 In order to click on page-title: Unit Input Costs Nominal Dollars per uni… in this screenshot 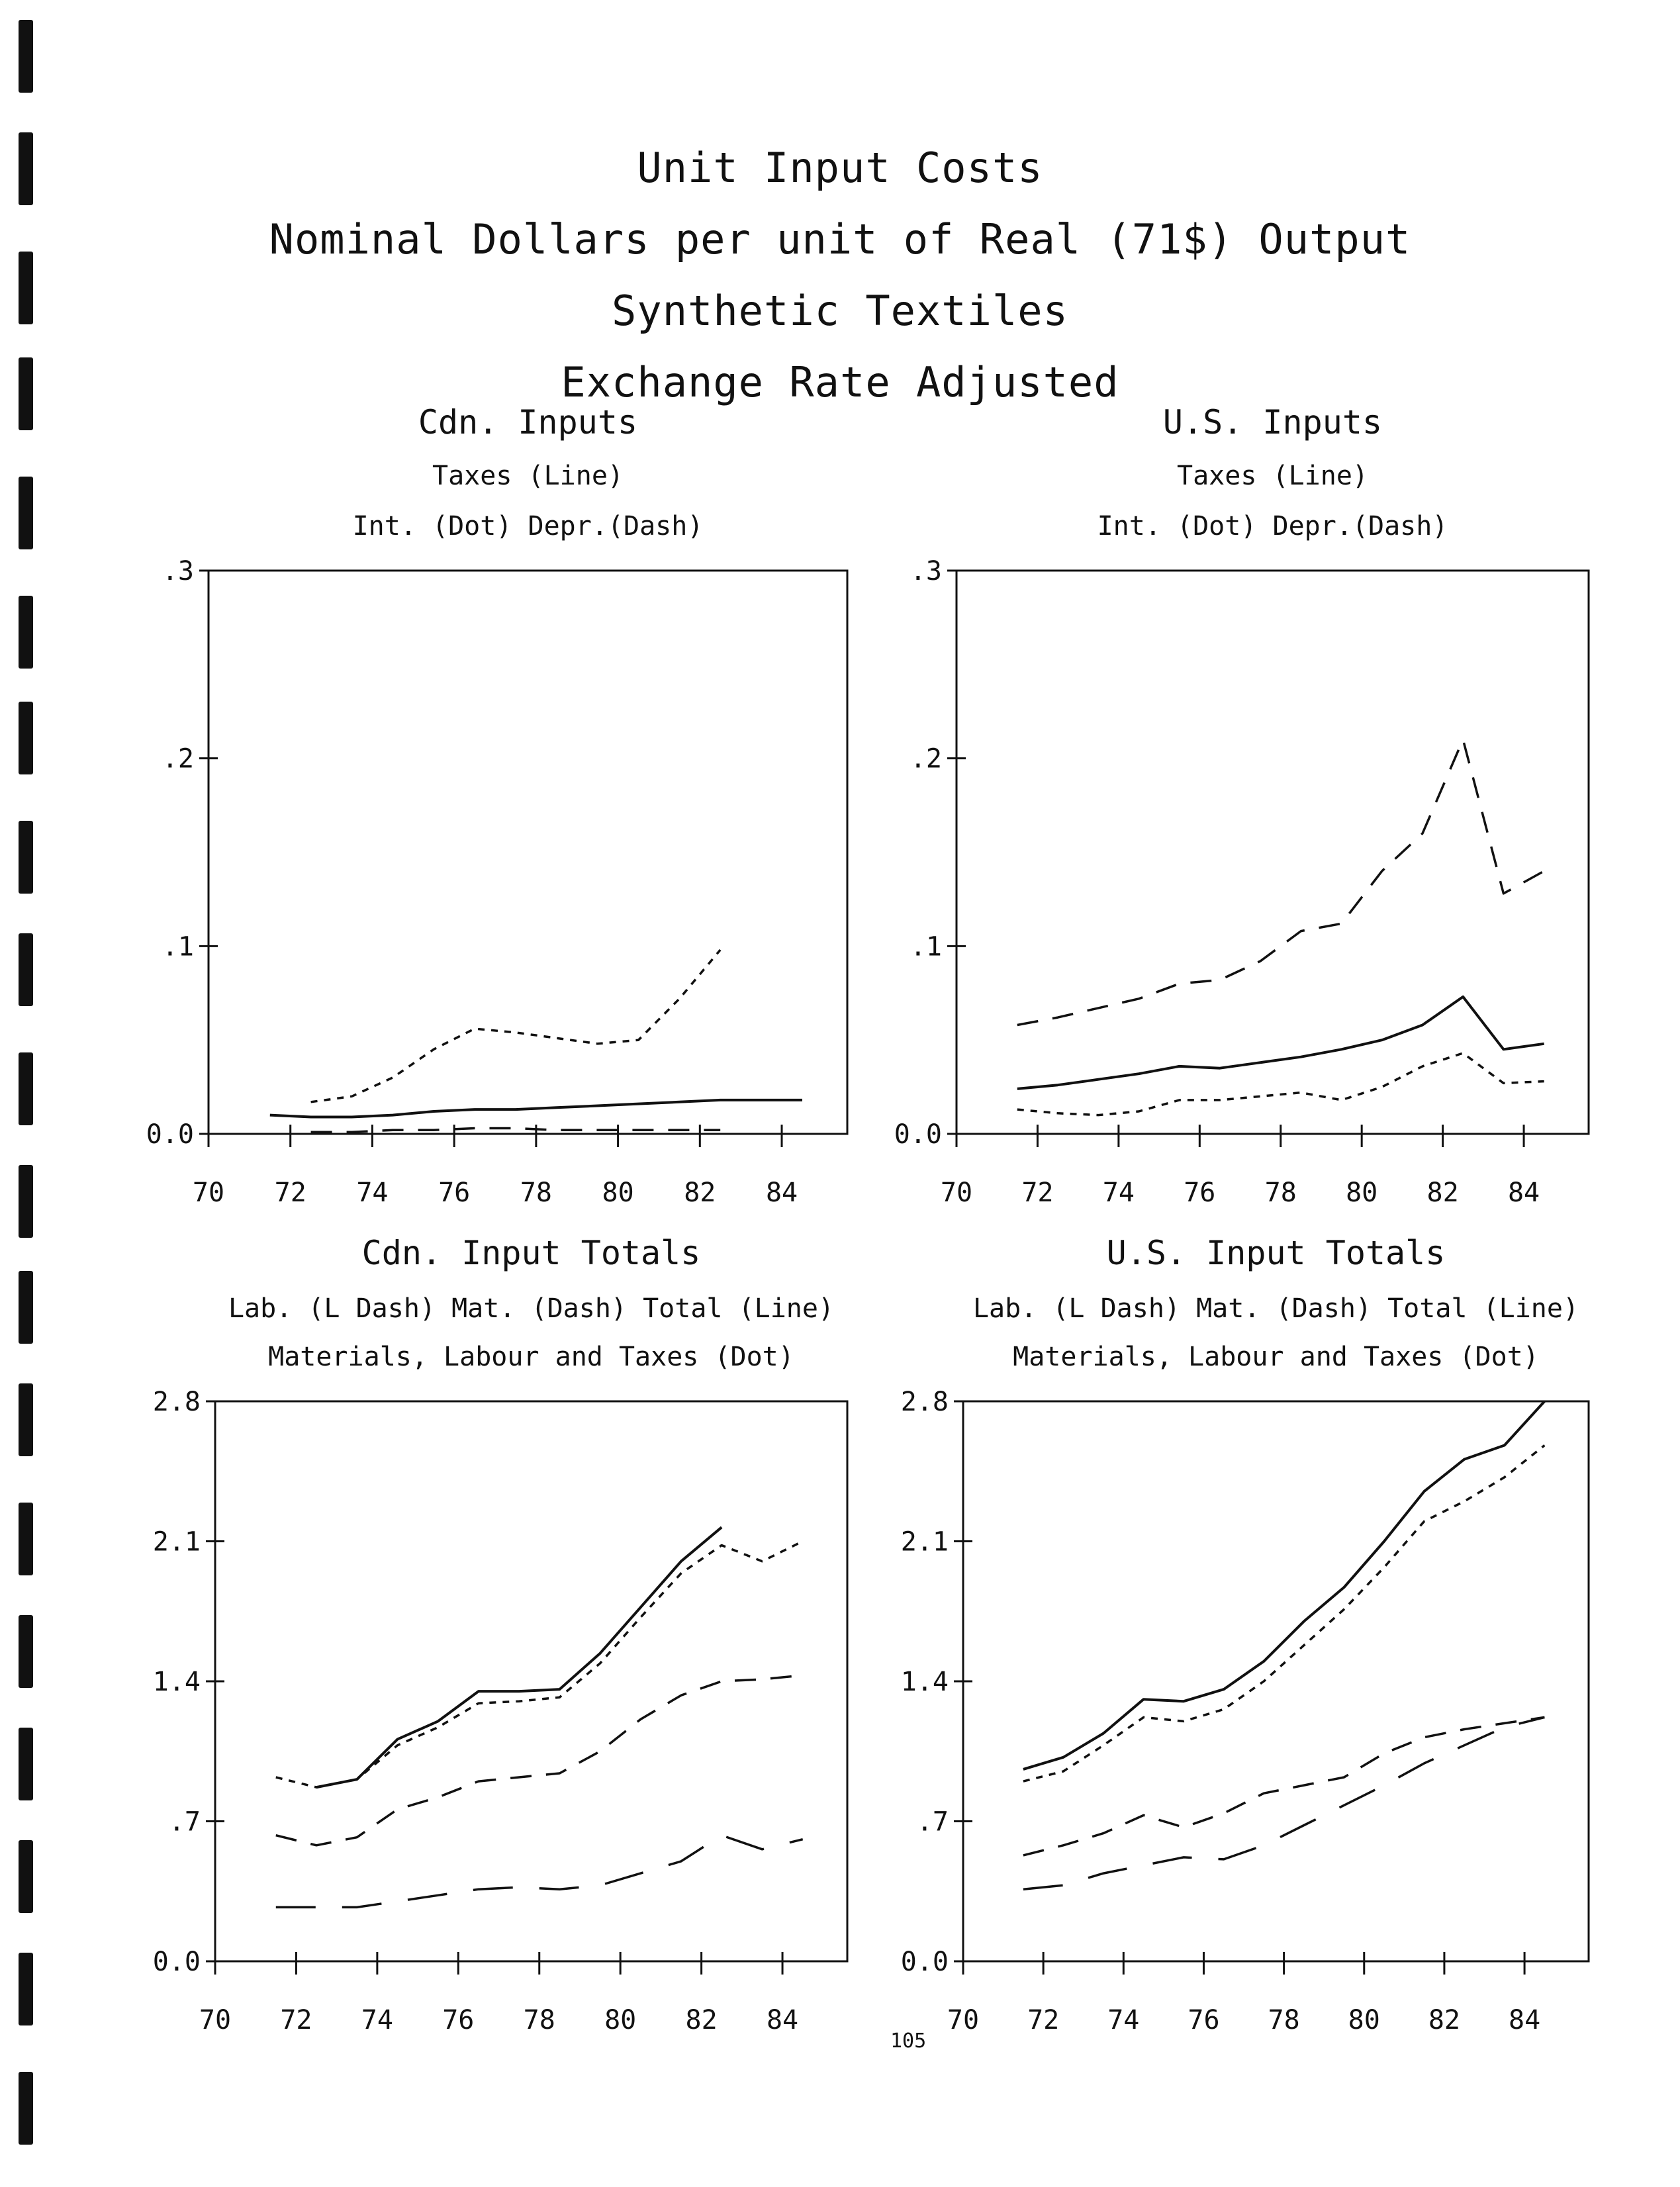, I will do `click(840, 275)`.